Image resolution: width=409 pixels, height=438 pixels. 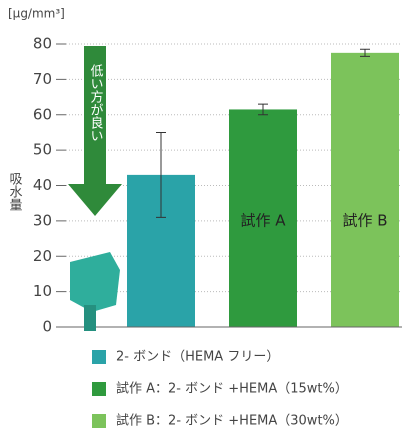 What do you see at coordinates (90, 318) in the screenshot?
I see `figure-stem` at bounding box center [90, 318].